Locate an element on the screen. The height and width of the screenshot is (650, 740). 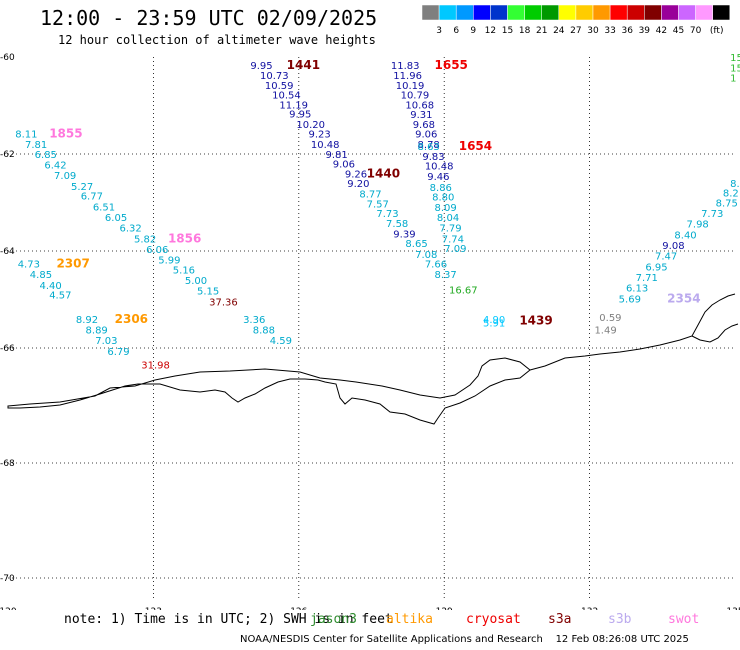
swh-value-label: 1.49 is located at coordinates (605, 330).